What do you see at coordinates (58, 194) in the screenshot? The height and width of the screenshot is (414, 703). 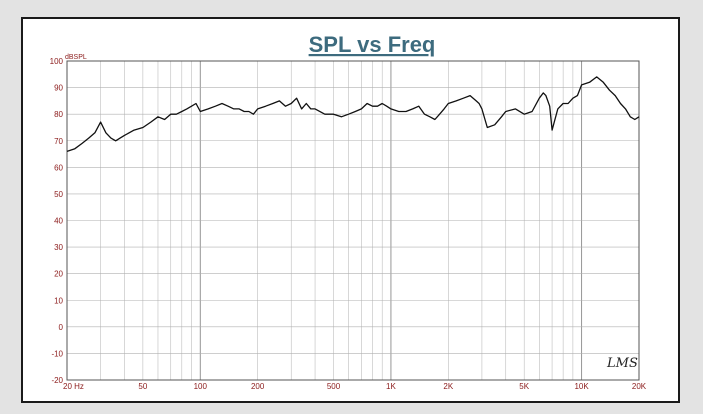 I see `y-tick-label: 50` at bounding box center [58, 194].